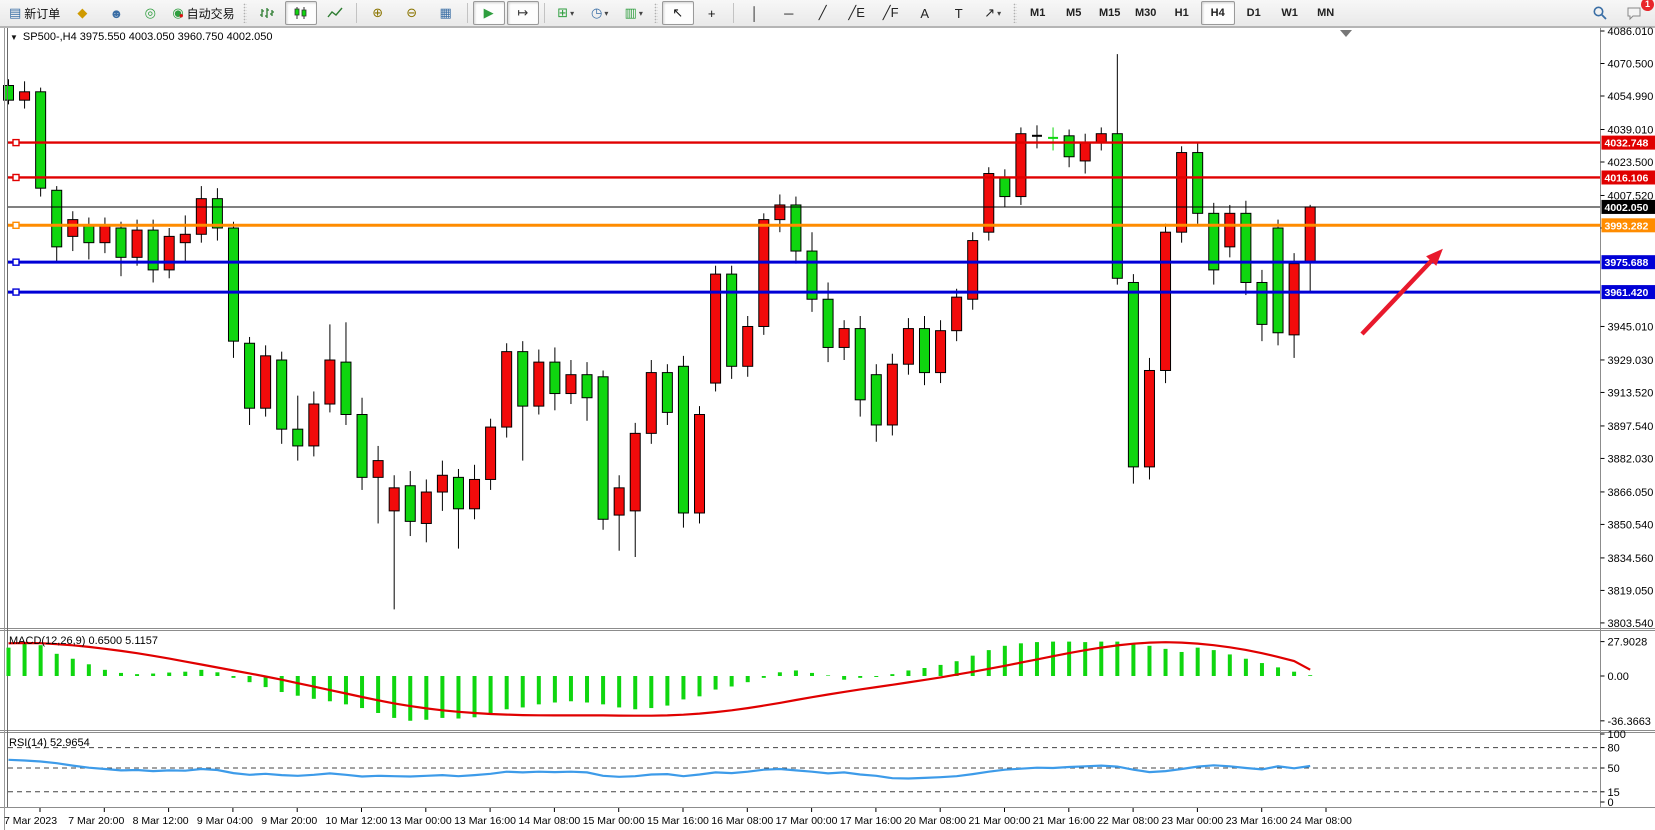  What do you see at coordinates (335, 13) in the screenshot?
I see `line-chart-button` at bounding box center [335, 13].